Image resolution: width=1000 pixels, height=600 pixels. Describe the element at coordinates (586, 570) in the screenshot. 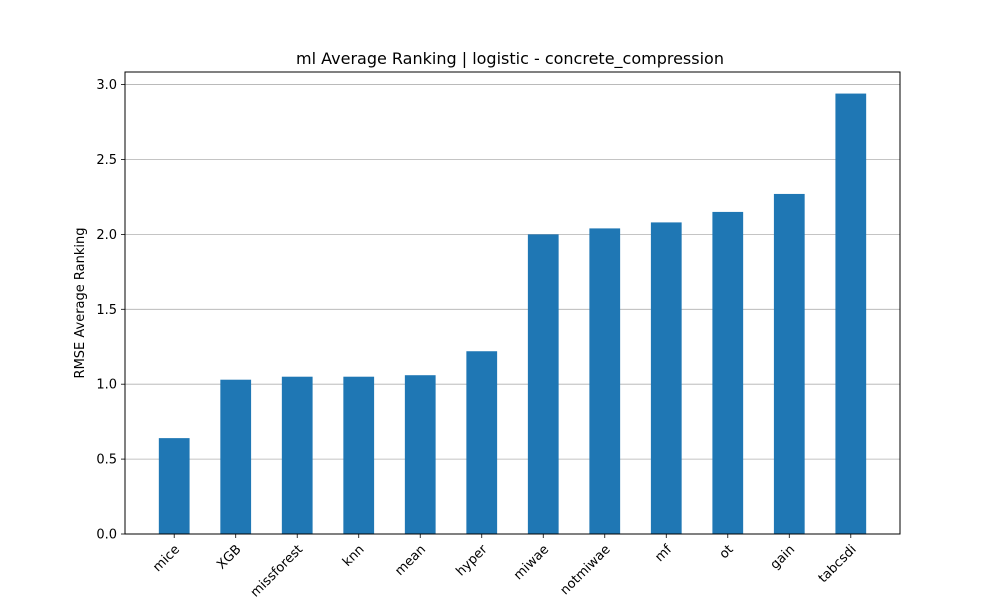

I see `x-tick-label: notmiwae` at that location.